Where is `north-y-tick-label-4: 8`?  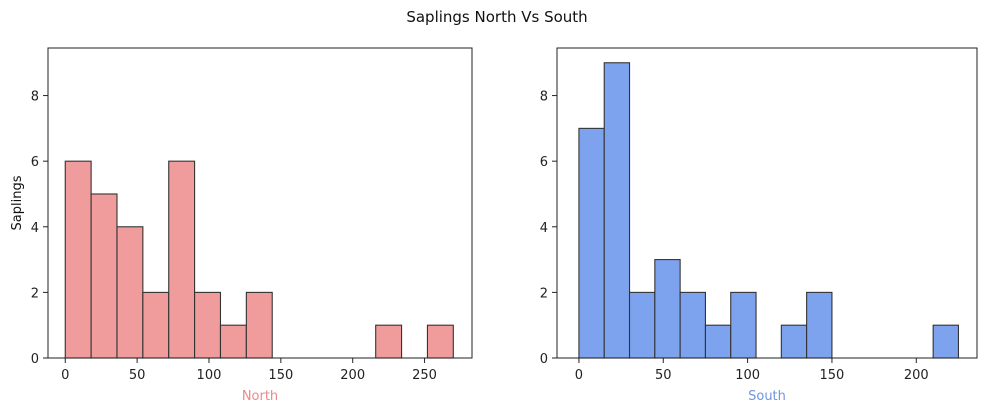 north-y-tick-label-4: 8 is located at coordinates (35, 97).